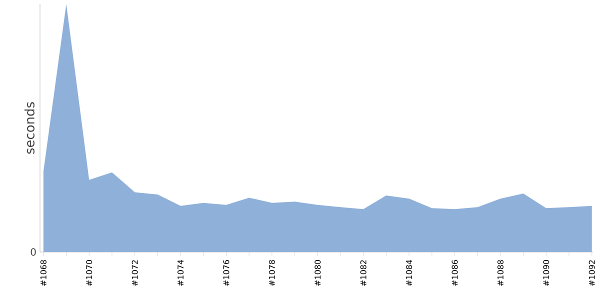 The width and height of the screenshot is (600, 300). Describe the element at coordinates (29, 128) in the screenshot. I see `y-axis-title: seconds` at that location.